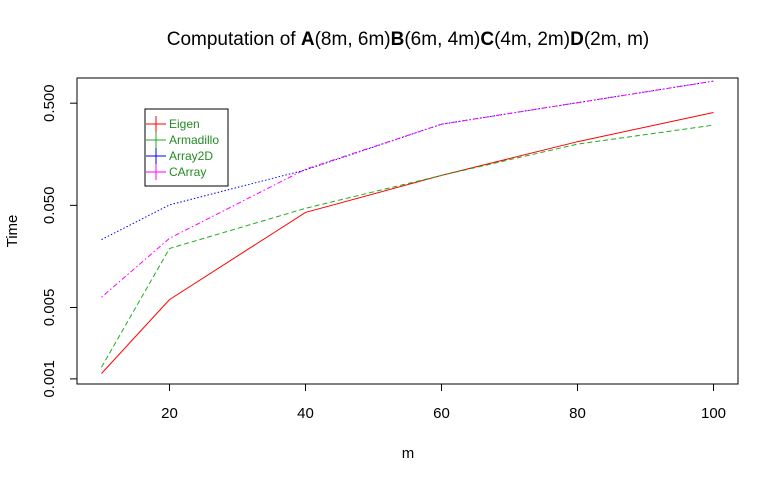  What do you see at coordinates (49, 379) in the screenshot?
I see `y-tick-label: 0.001` at bounding box center [49, 379].